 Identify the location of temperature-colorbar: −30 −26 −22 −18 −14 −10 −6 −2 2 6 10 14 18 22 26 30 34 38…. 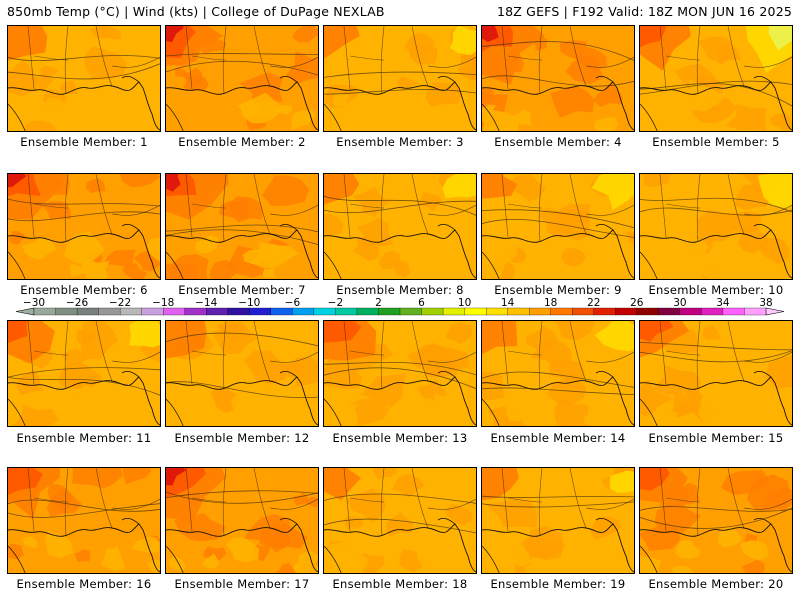
(400, 306).